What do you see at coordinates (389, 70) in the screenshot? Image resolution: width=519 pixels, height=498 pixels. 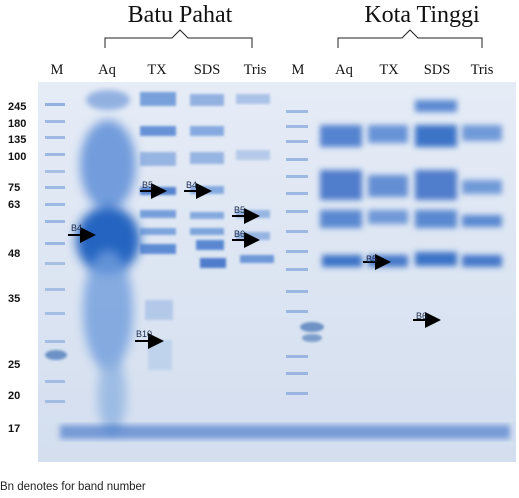 I see `lane-label-tx-2: TX` at bounding box center [389, 70].